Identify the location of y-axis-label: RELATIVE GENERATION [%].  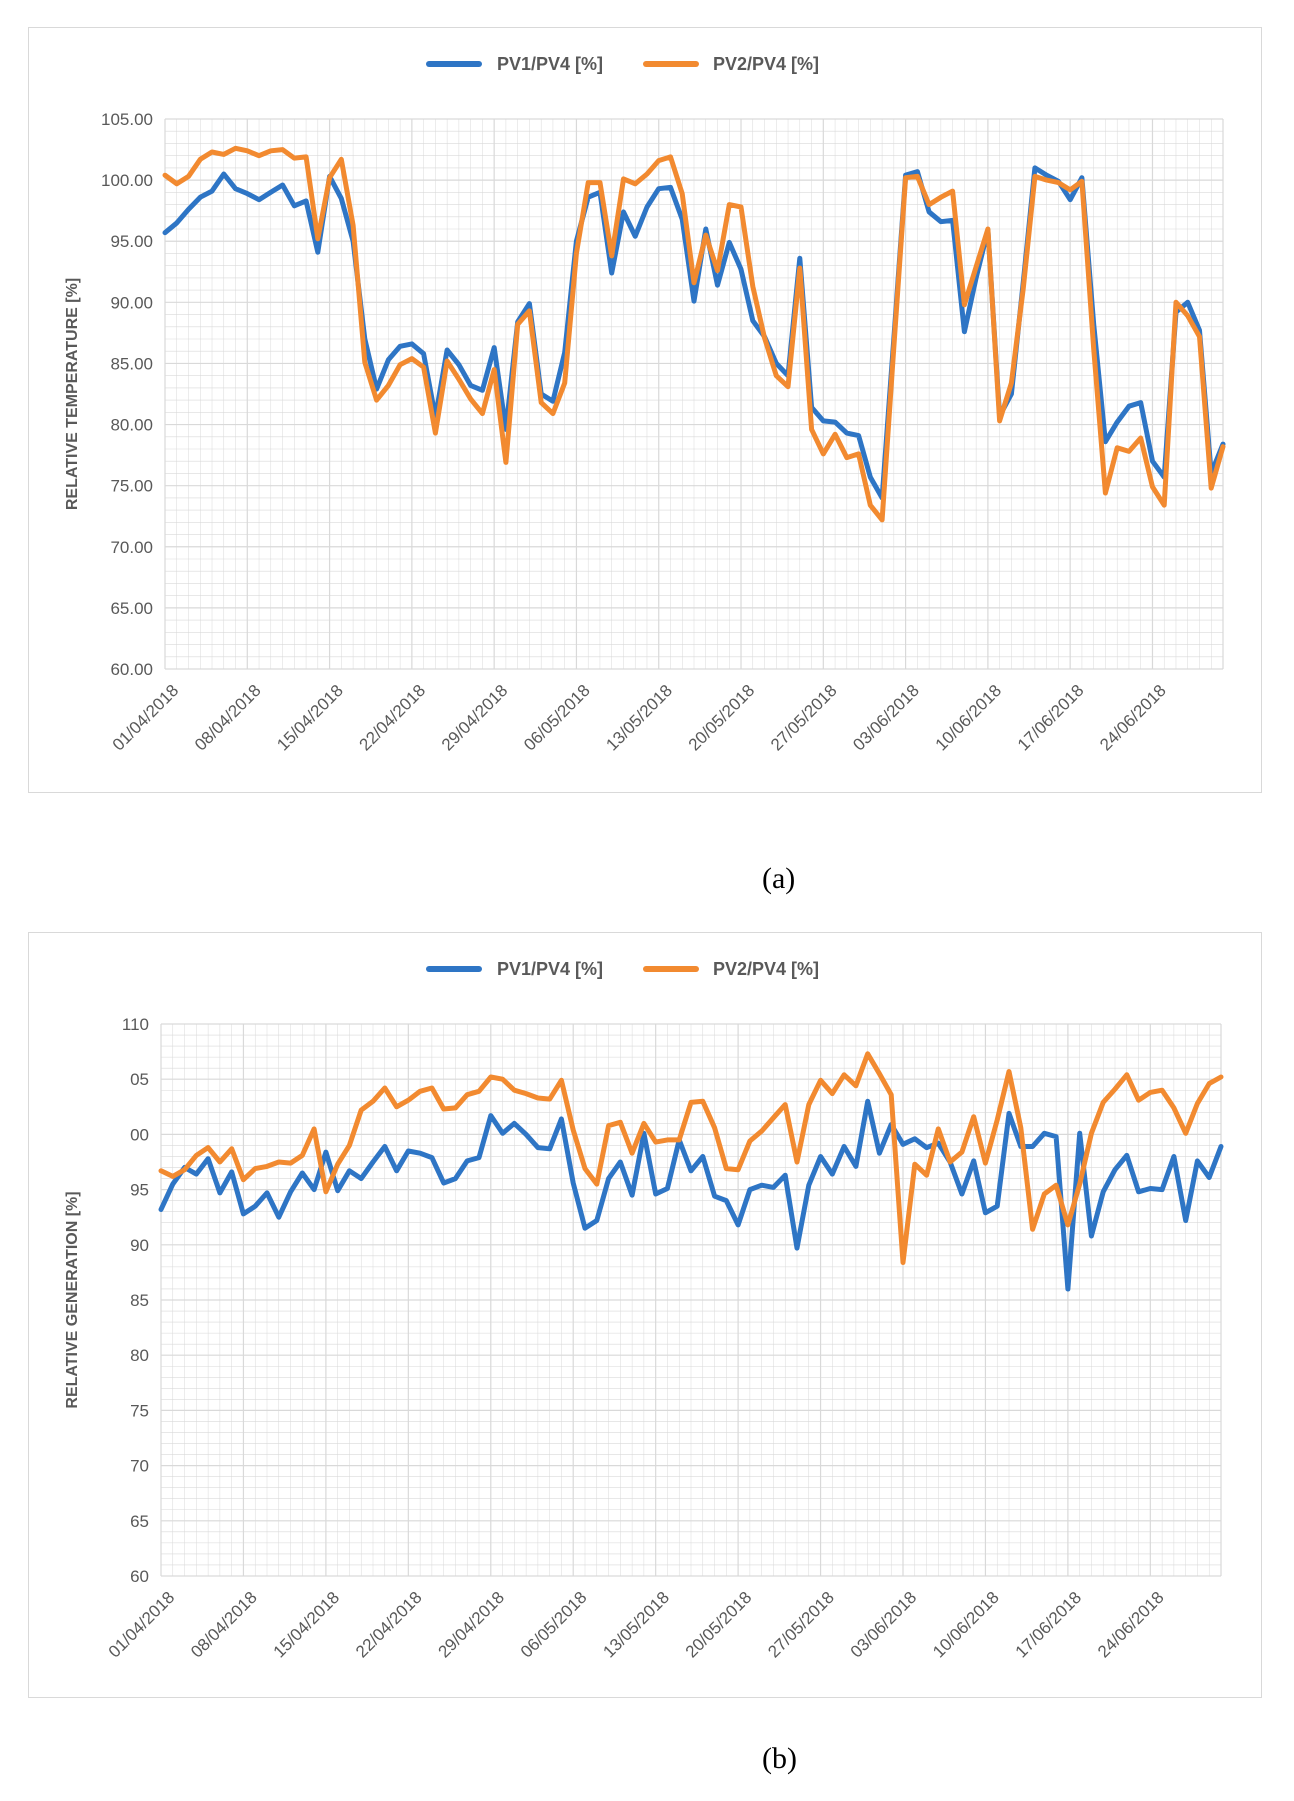
(72, 1299).